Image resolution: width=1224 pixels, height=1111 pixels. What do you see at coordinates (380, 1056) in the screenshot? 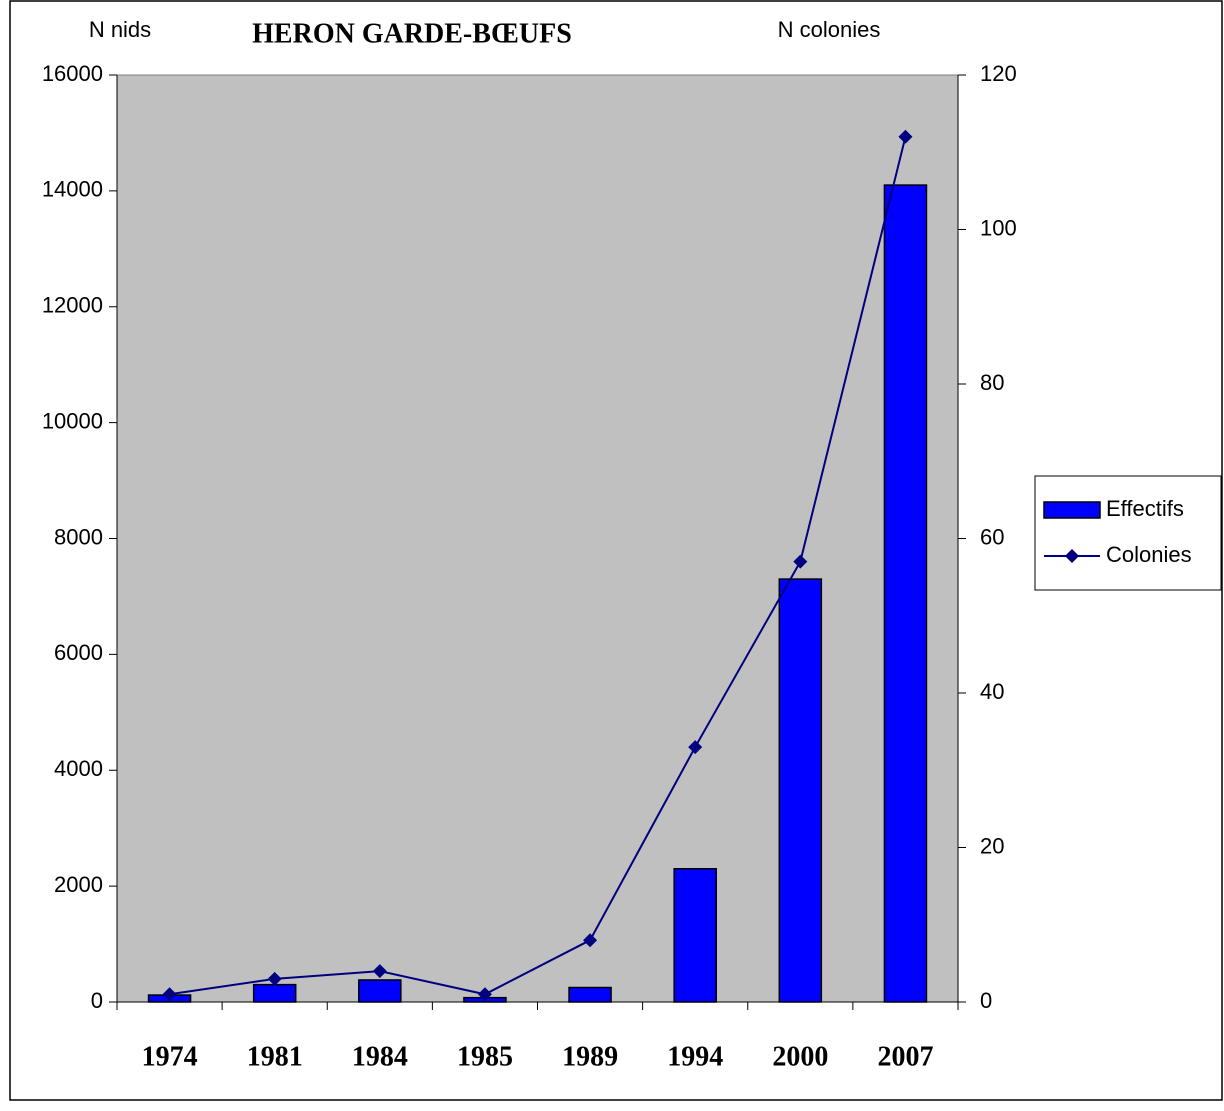
I see `x-tick-label: 1984` at bounding box center [380, 1056].